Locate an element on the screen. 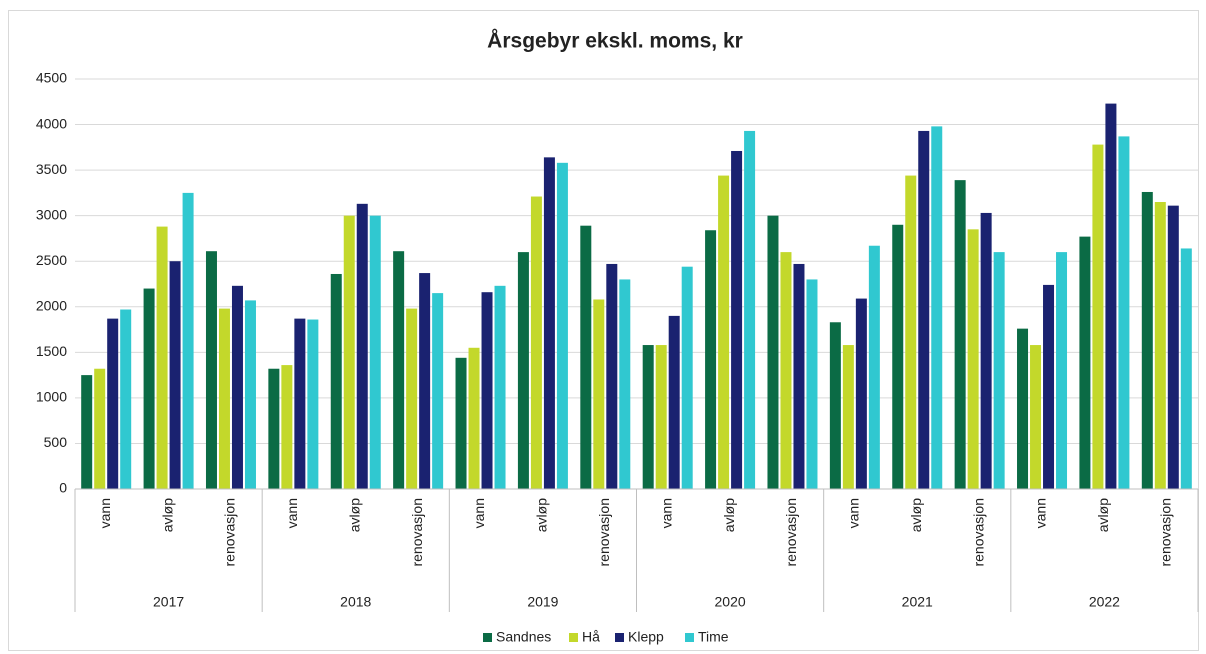  y-tick-label: 3500 is located at coordinates (51, 169).